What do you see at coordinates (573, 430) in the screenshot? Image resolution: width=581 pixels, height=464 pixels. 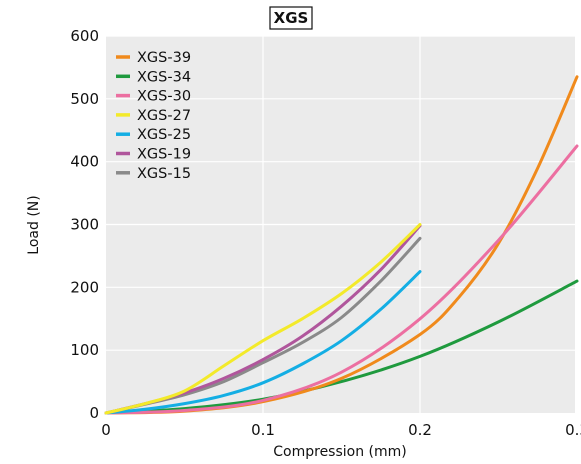 I see `x-tick-label: 0.3` at bounding box center [573, 430].